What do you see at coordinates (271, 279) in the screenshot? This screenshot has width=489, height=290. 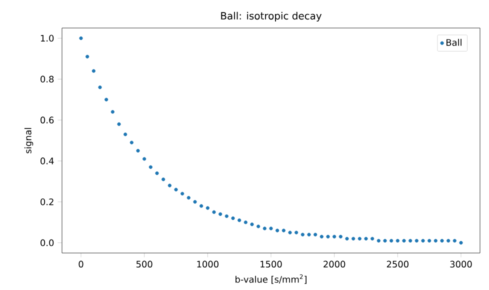 I see `x-axis-title: b-value [s/mm$^{2}$]` at bounding box center [271, 279].